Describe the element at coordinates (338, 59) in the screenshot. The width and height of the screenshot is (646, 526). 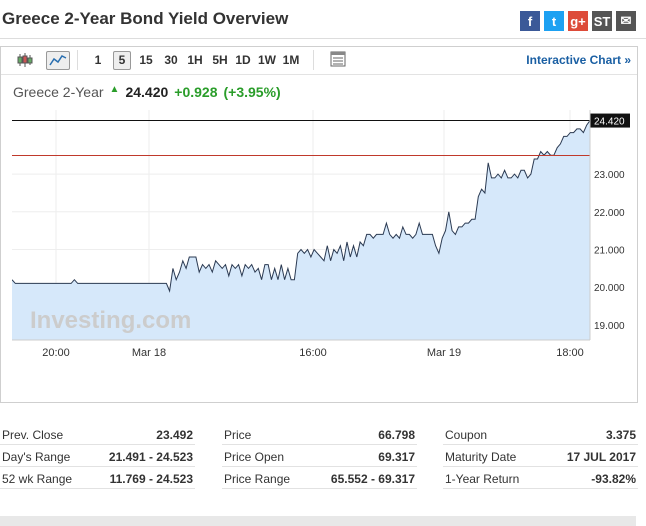
I see `table-view-icon` at that location.